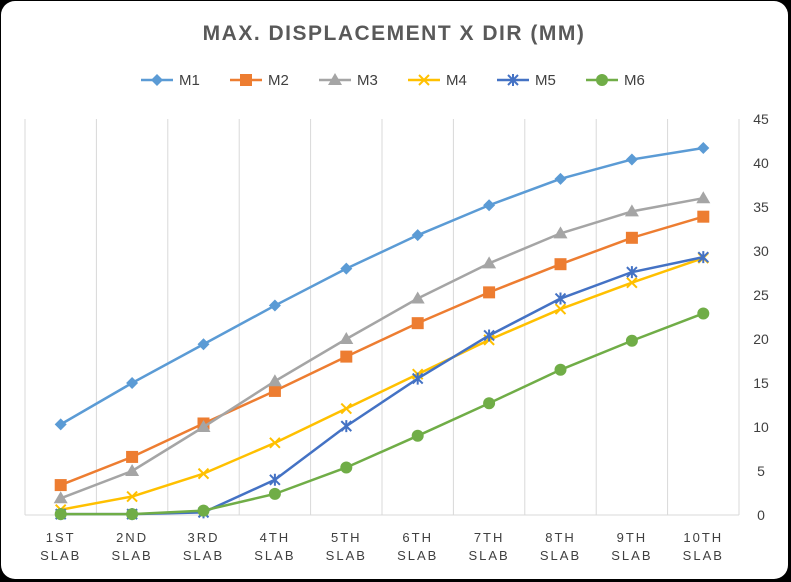  I want to click on x-tick-label: 2ND SLAB, so click(131, 546).